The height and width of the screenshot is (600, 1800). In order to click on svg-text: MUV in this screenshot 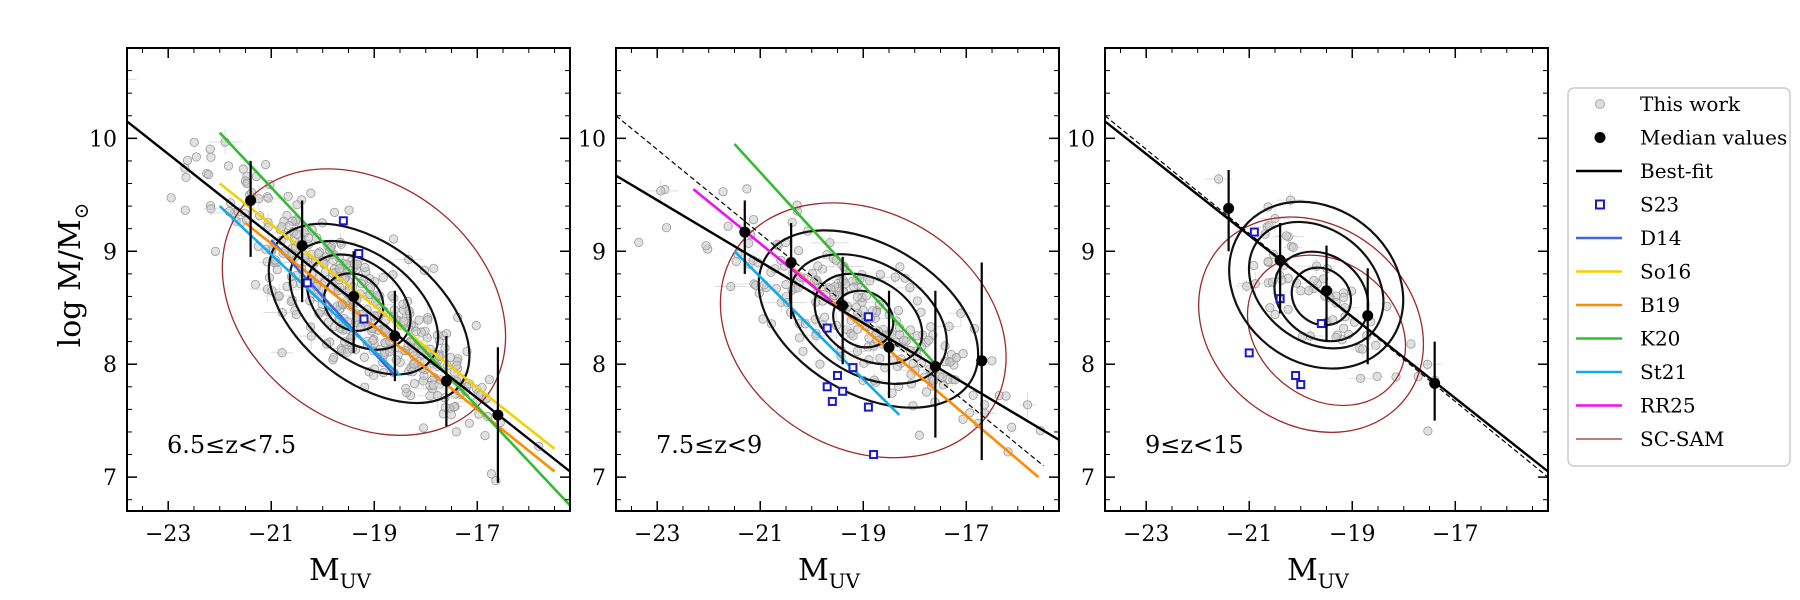, I will do `click(1318, 573)`.